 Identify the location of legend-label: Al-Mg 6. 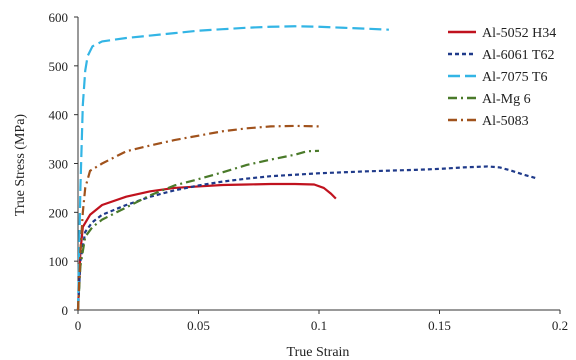
(506, 99).